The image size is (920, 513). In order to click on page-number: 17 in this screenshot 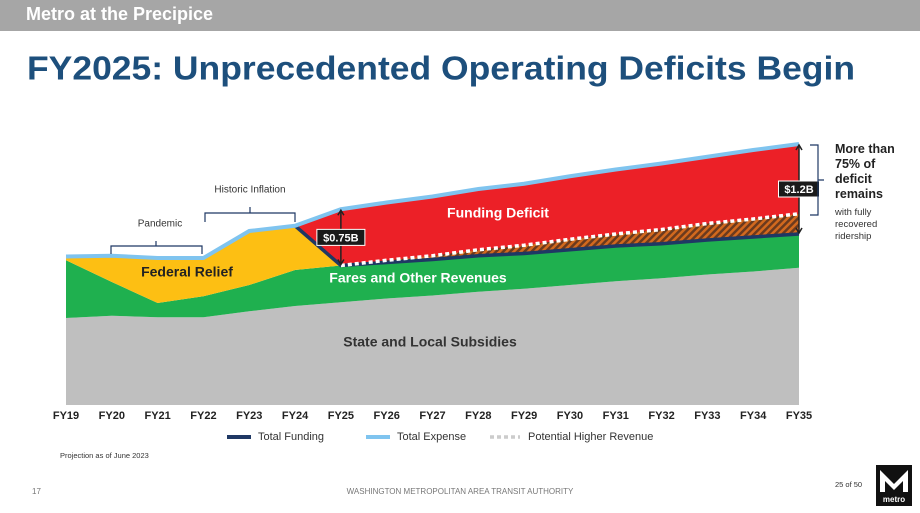, I will do `click(36, 491)`.